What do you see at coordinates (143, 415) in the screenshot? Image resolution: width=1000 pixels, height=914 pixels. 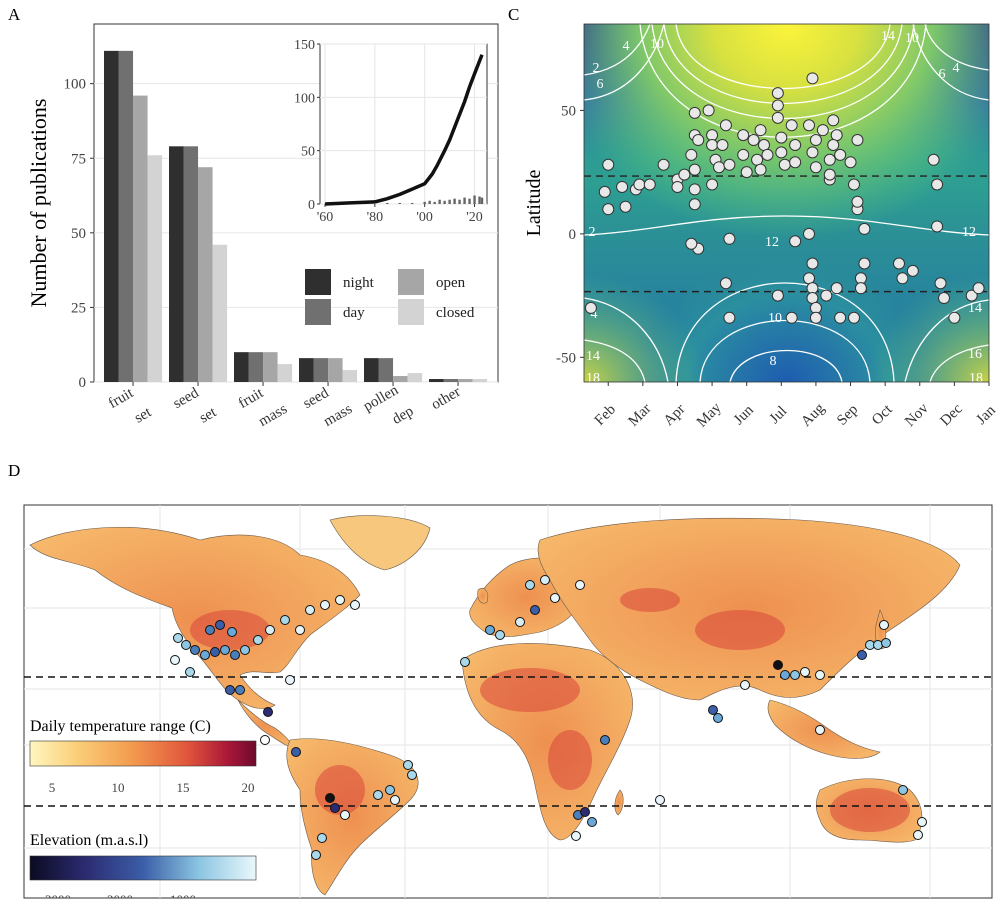 I see `x-tick-label: set` at bounding box center [143, 415].